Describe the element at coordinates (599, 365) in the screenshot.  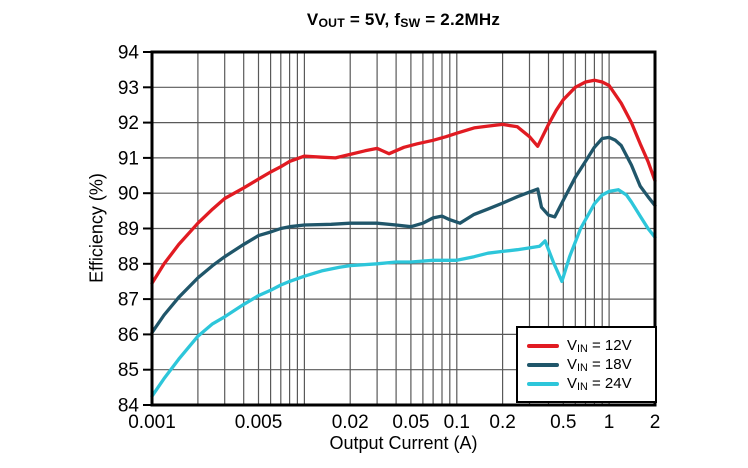
I see `legend-label: VIN = 18V` at that location.